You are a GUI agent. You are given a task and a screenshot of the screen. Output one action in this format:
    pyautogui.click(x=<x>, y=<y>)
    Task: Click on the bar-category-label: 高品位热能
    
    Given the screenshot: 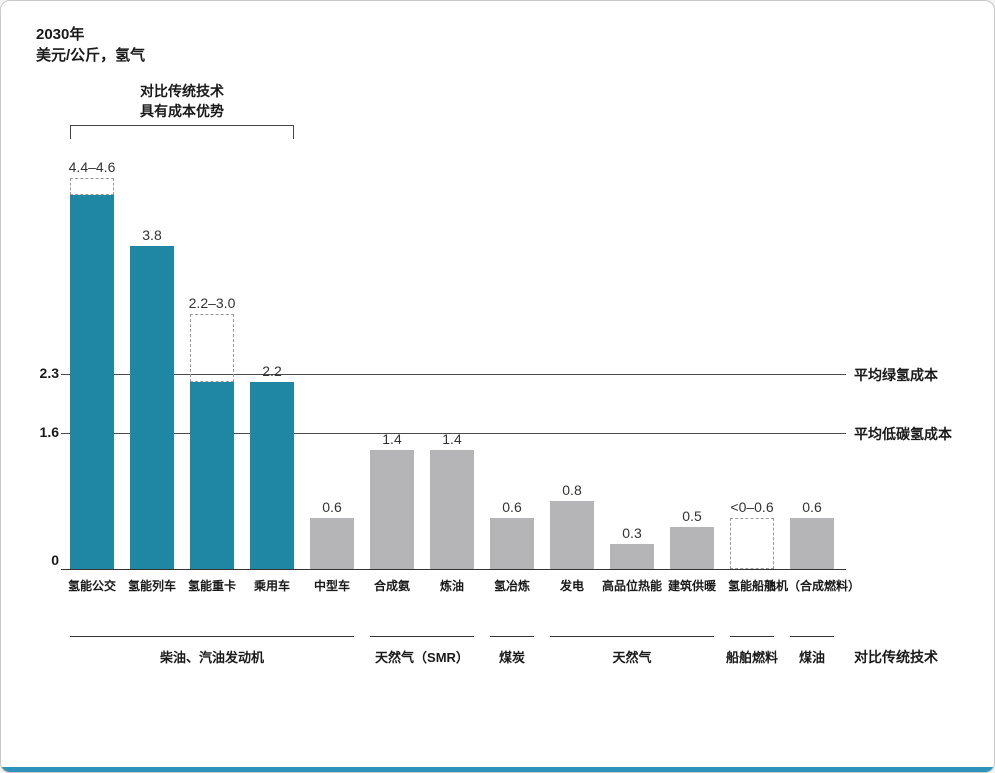 What is the action you would take?
    pyautogui.click(x=631, y=586)
    